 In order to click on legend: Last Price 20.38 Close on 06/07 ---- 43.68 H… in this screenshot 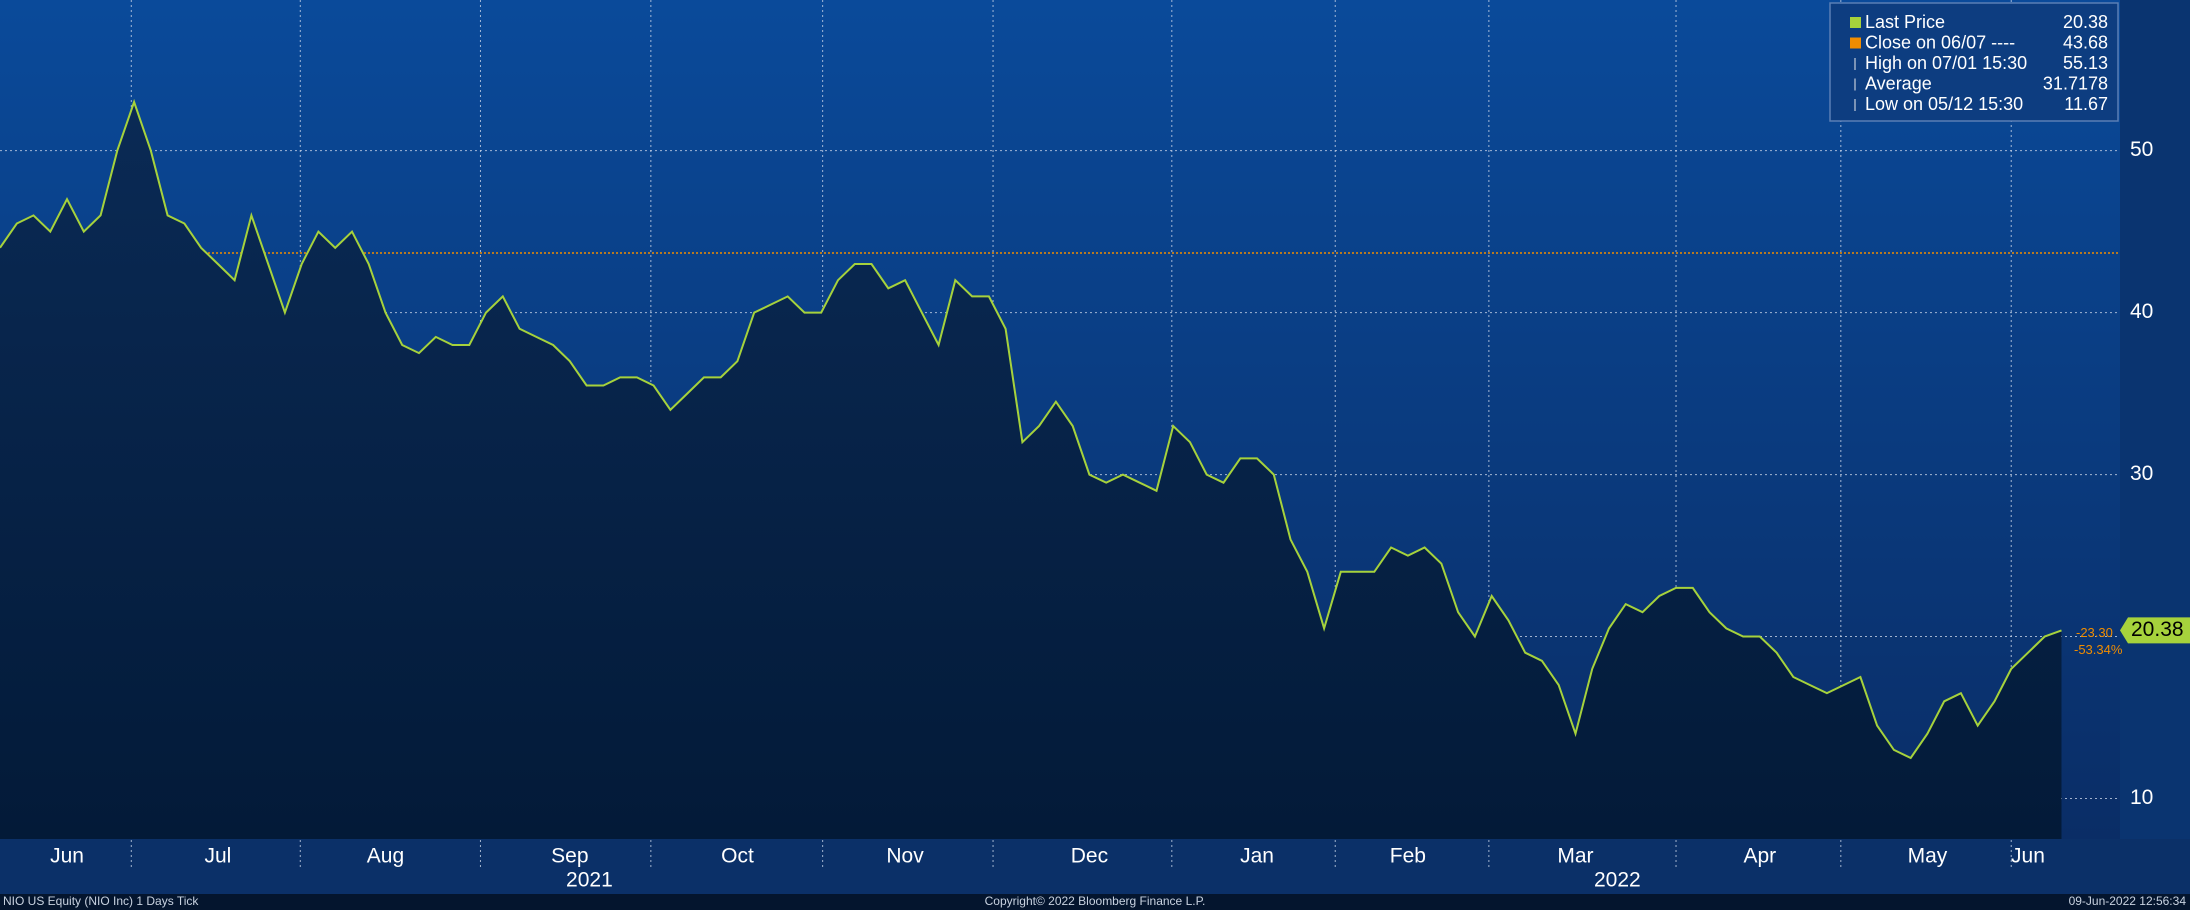, I will do `click(1979, 63)`.